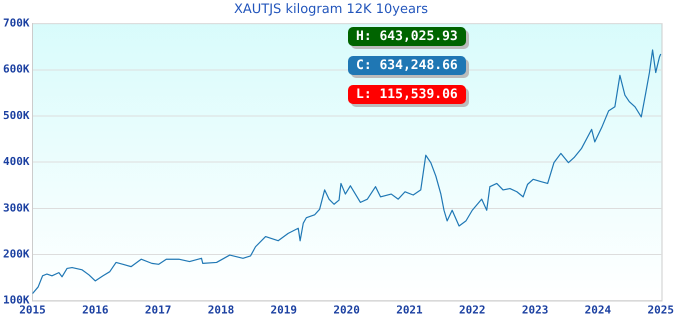 The image size is (680, 320). What do you see at coordinates (535, 309) in the screenshot?
I see `x-tick-label: 2023` at bounding box center [535, 309].